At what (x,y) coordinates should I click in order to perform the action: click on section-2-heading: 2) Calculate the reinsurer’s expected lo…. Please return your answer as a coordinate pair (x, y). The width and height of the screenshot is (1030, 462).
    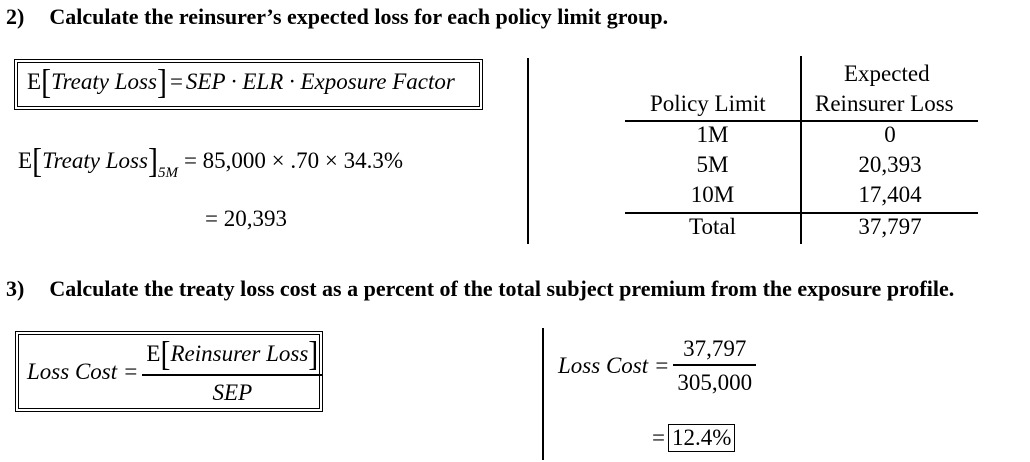
    Looking at the image, I should click on (337, 17).